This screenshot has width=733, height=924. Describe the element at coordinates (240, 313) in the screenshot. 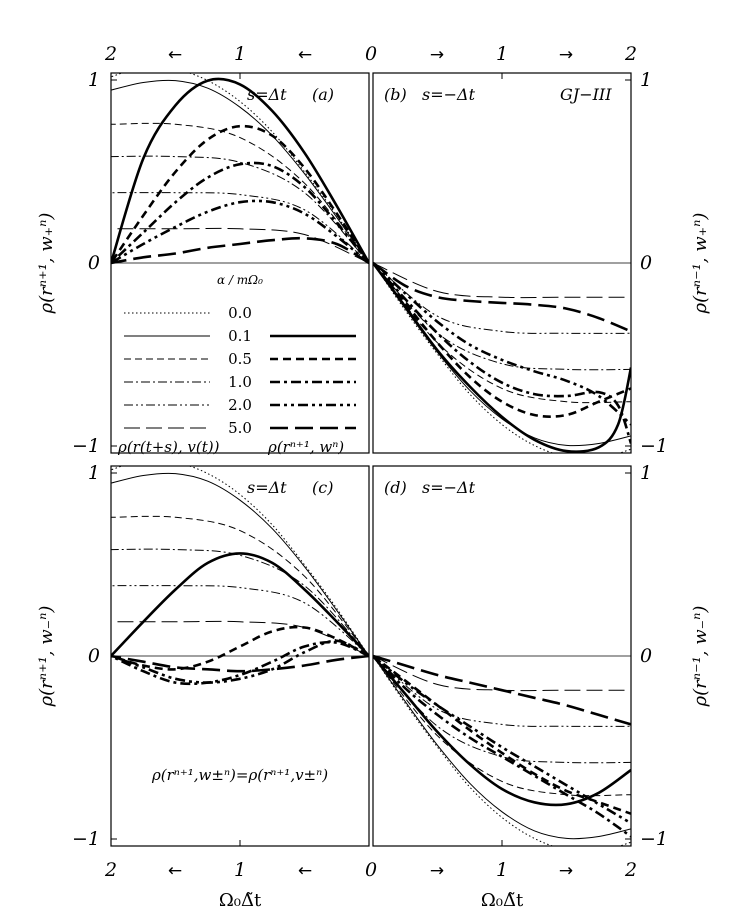

I see `legend-alpha-label: 0.0` at that location.